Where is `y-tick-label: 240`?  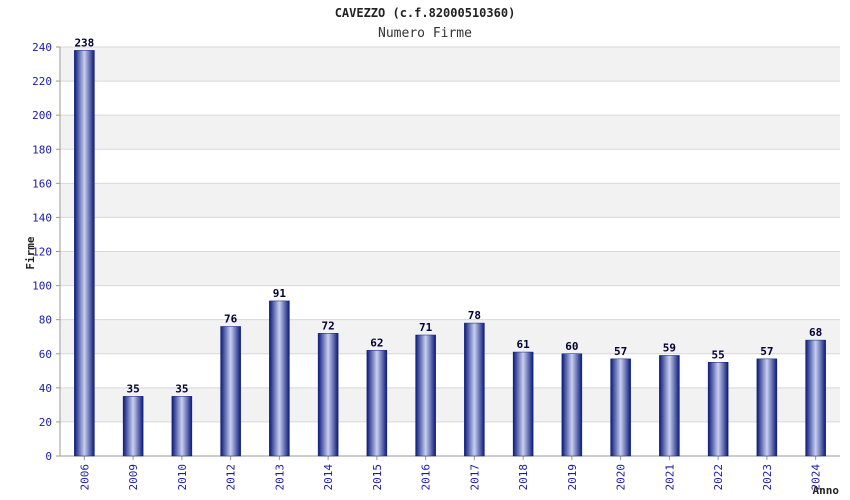 y-tick-label: 240 is located at coordinates (42, 47).